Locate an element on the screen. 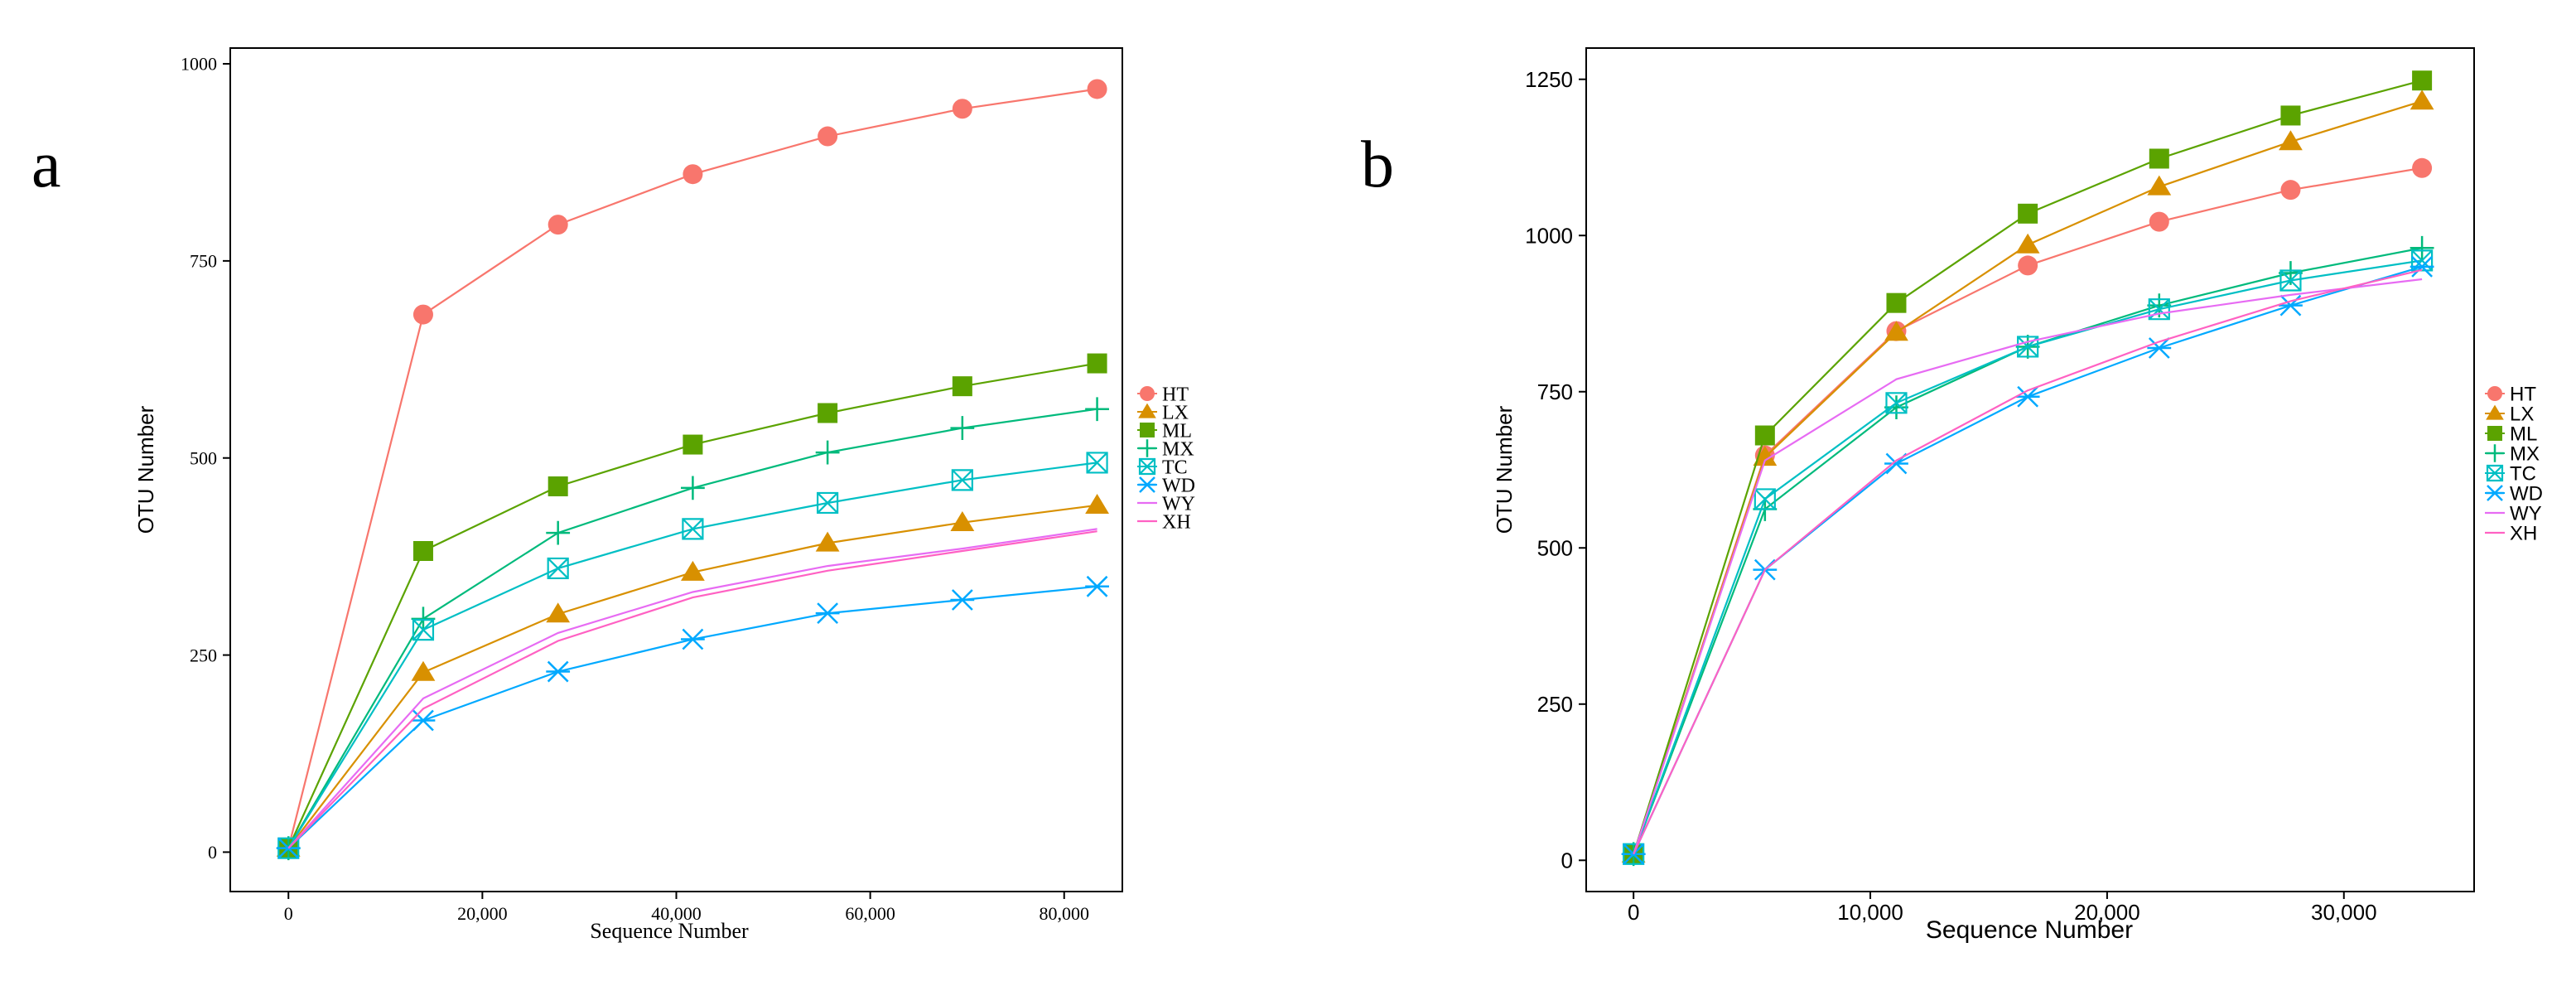  series-line-wd is located at coordinates (692, 717).